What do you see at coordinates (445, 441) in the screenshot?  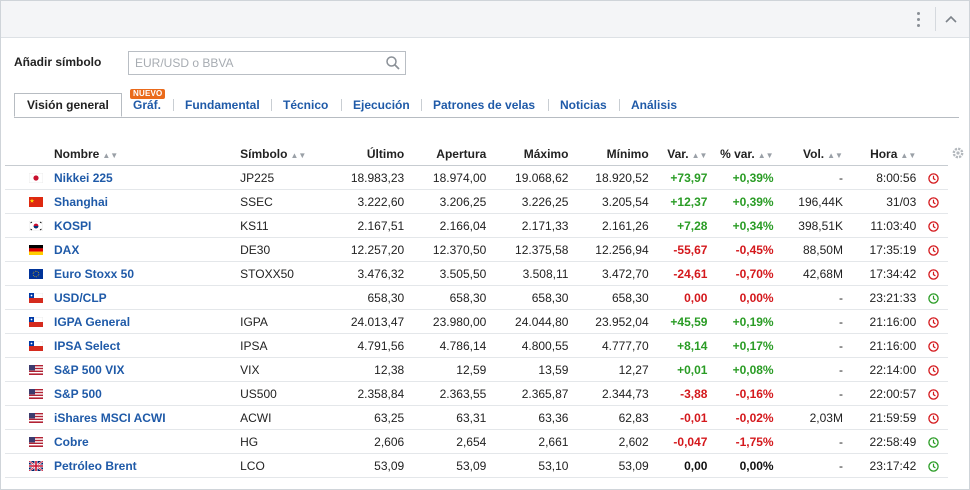 I see `open-cell: 2,654` at bounding box center [445, 441].